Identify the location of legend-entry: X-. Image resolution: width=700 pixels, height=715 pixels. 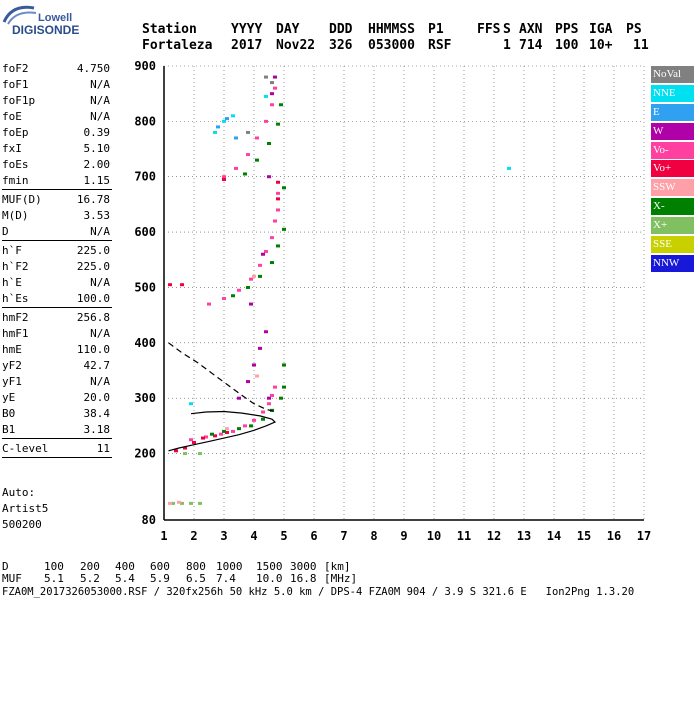
(672, 207).